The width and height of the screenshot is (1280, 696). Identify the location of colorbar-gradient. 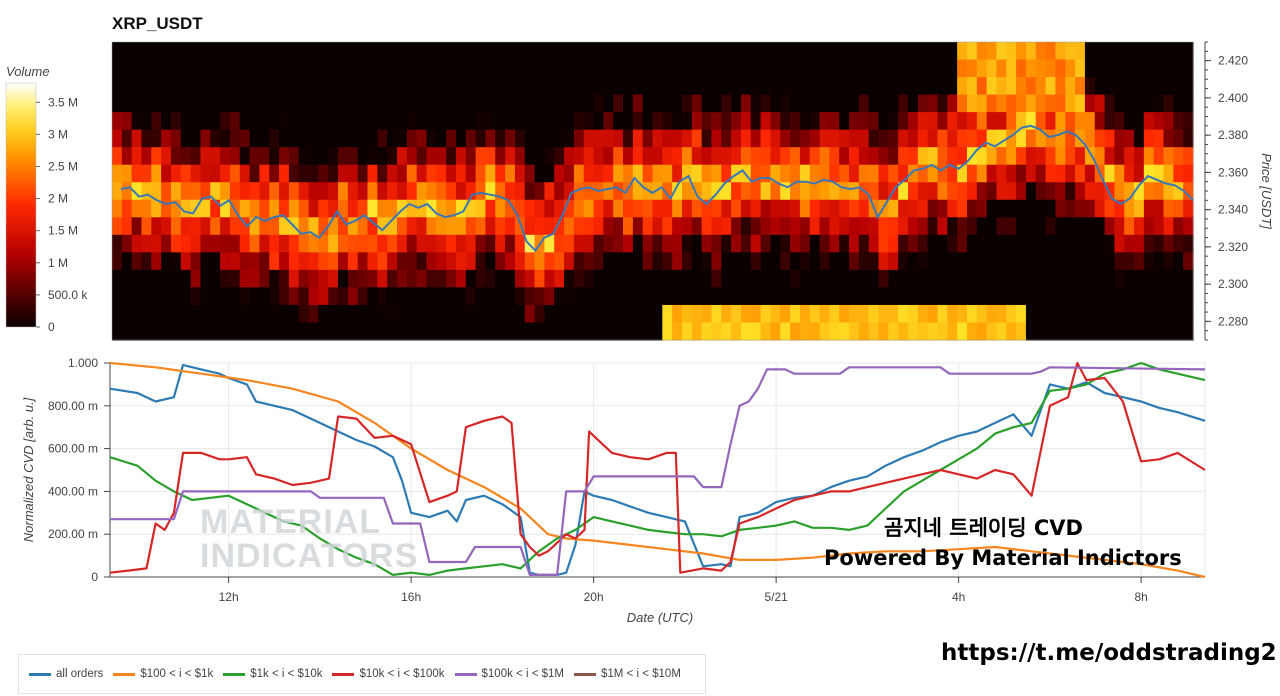
(21, 205).